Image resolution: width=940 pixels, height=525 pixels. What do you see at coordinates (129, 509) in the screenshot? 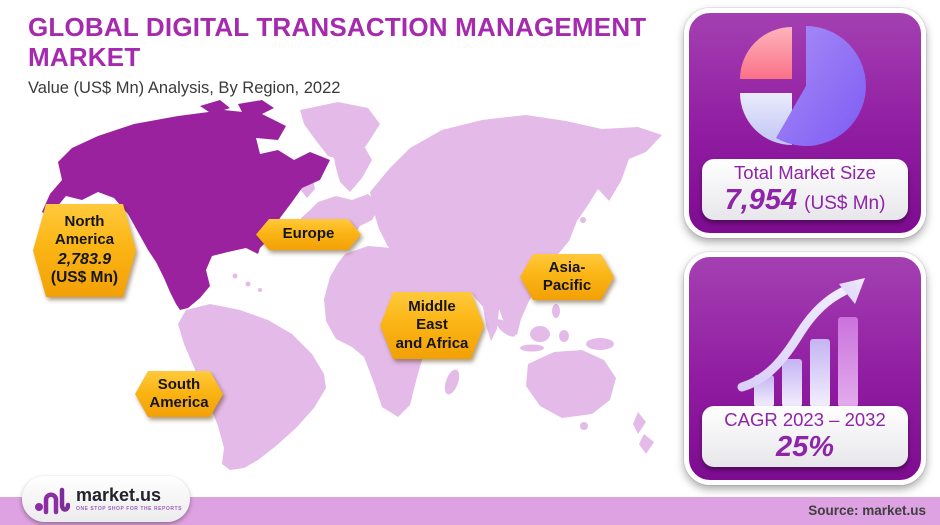
I see `logo-tagline: ONE STOP SHOP FOR THE REPORTS` at bounding box center [129, 509].